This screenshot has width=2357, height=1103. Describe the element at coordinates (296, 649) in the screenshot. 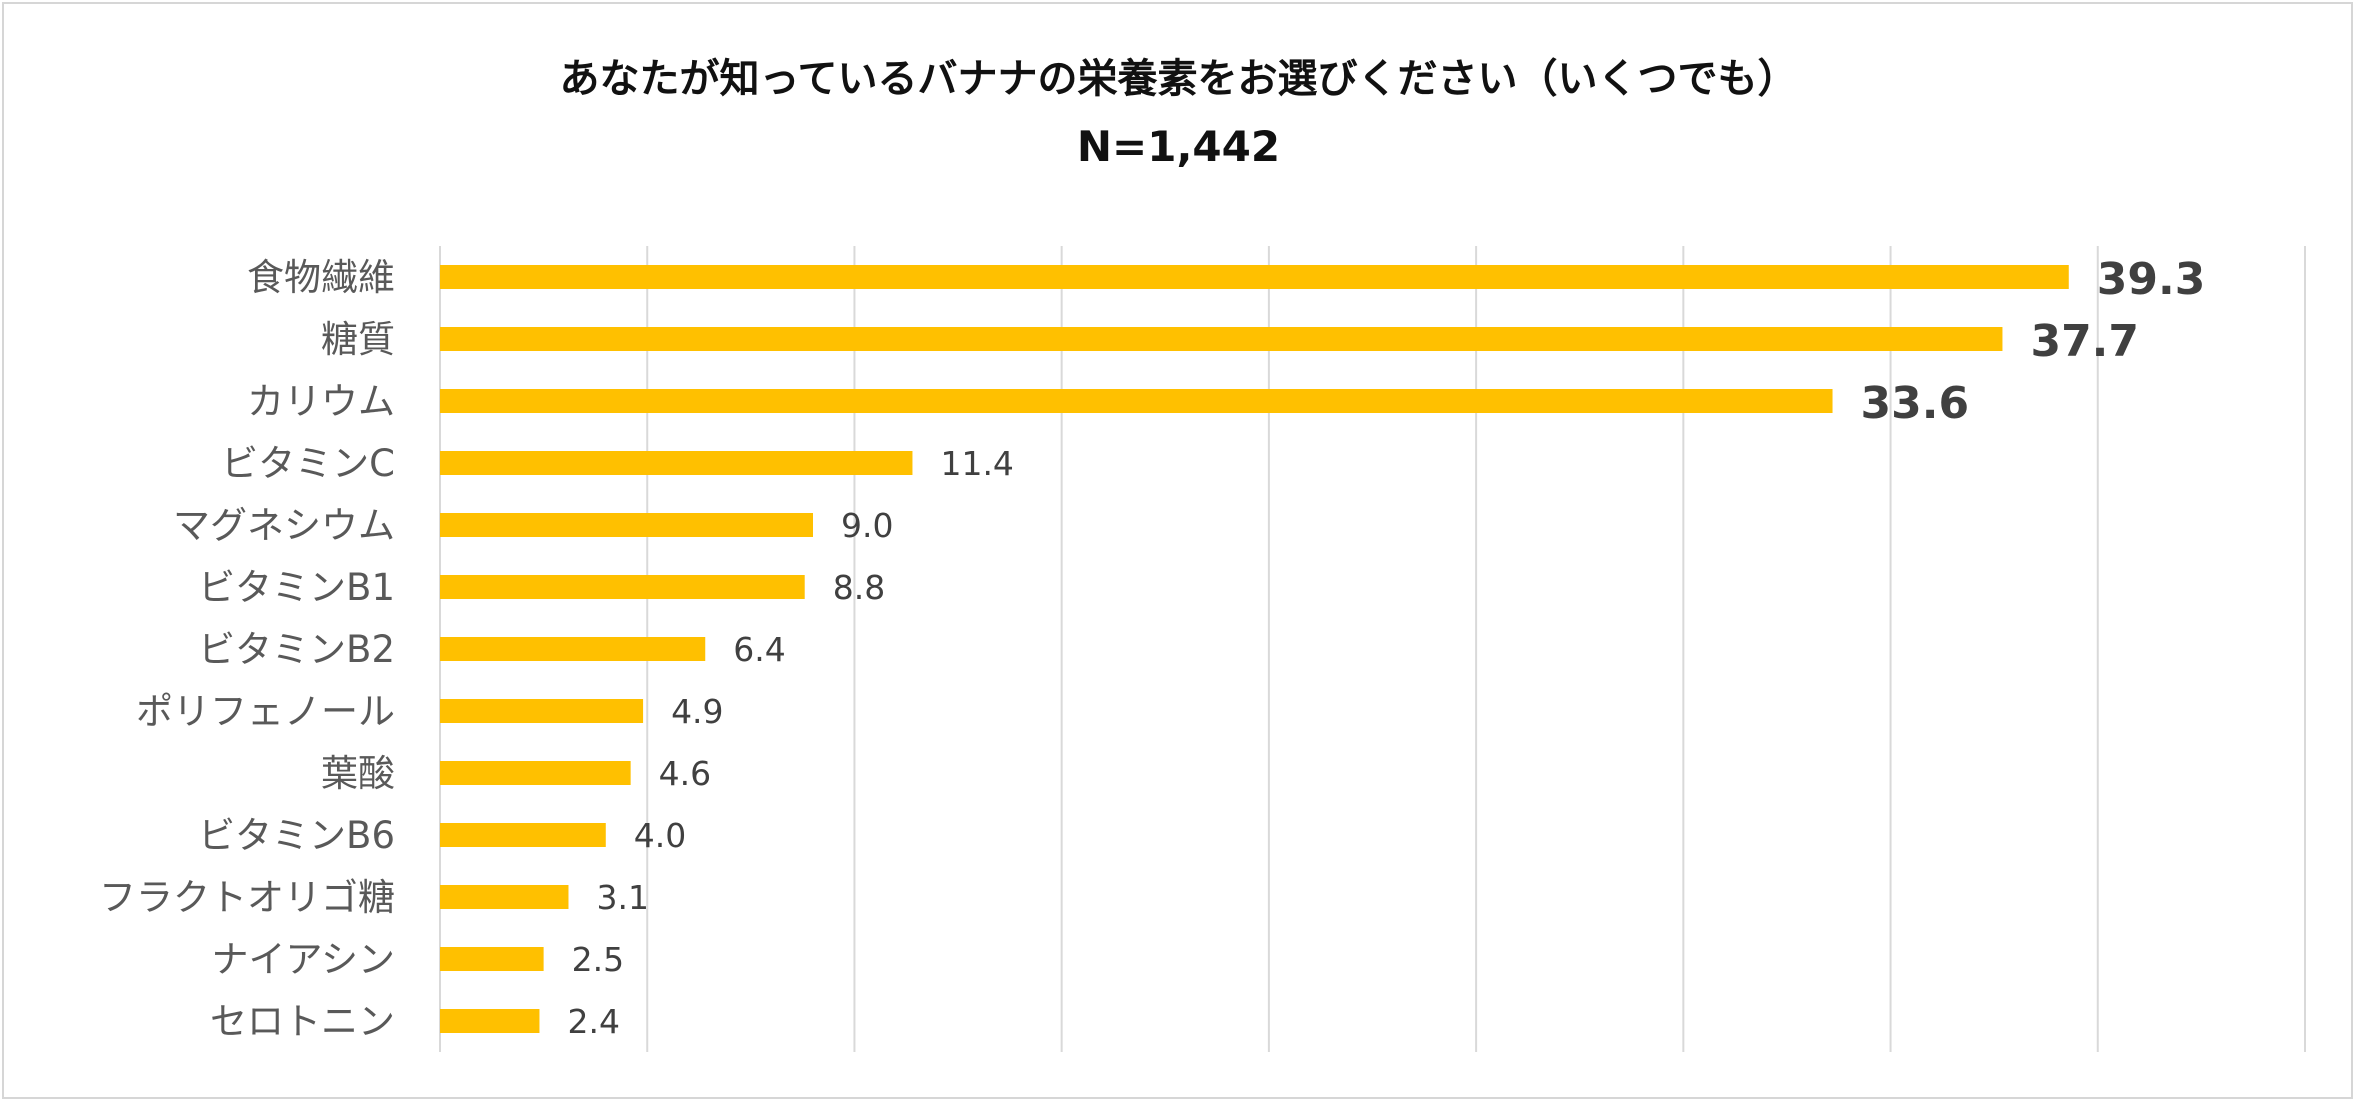

I see `category-label: ビタミンB2` at that location.